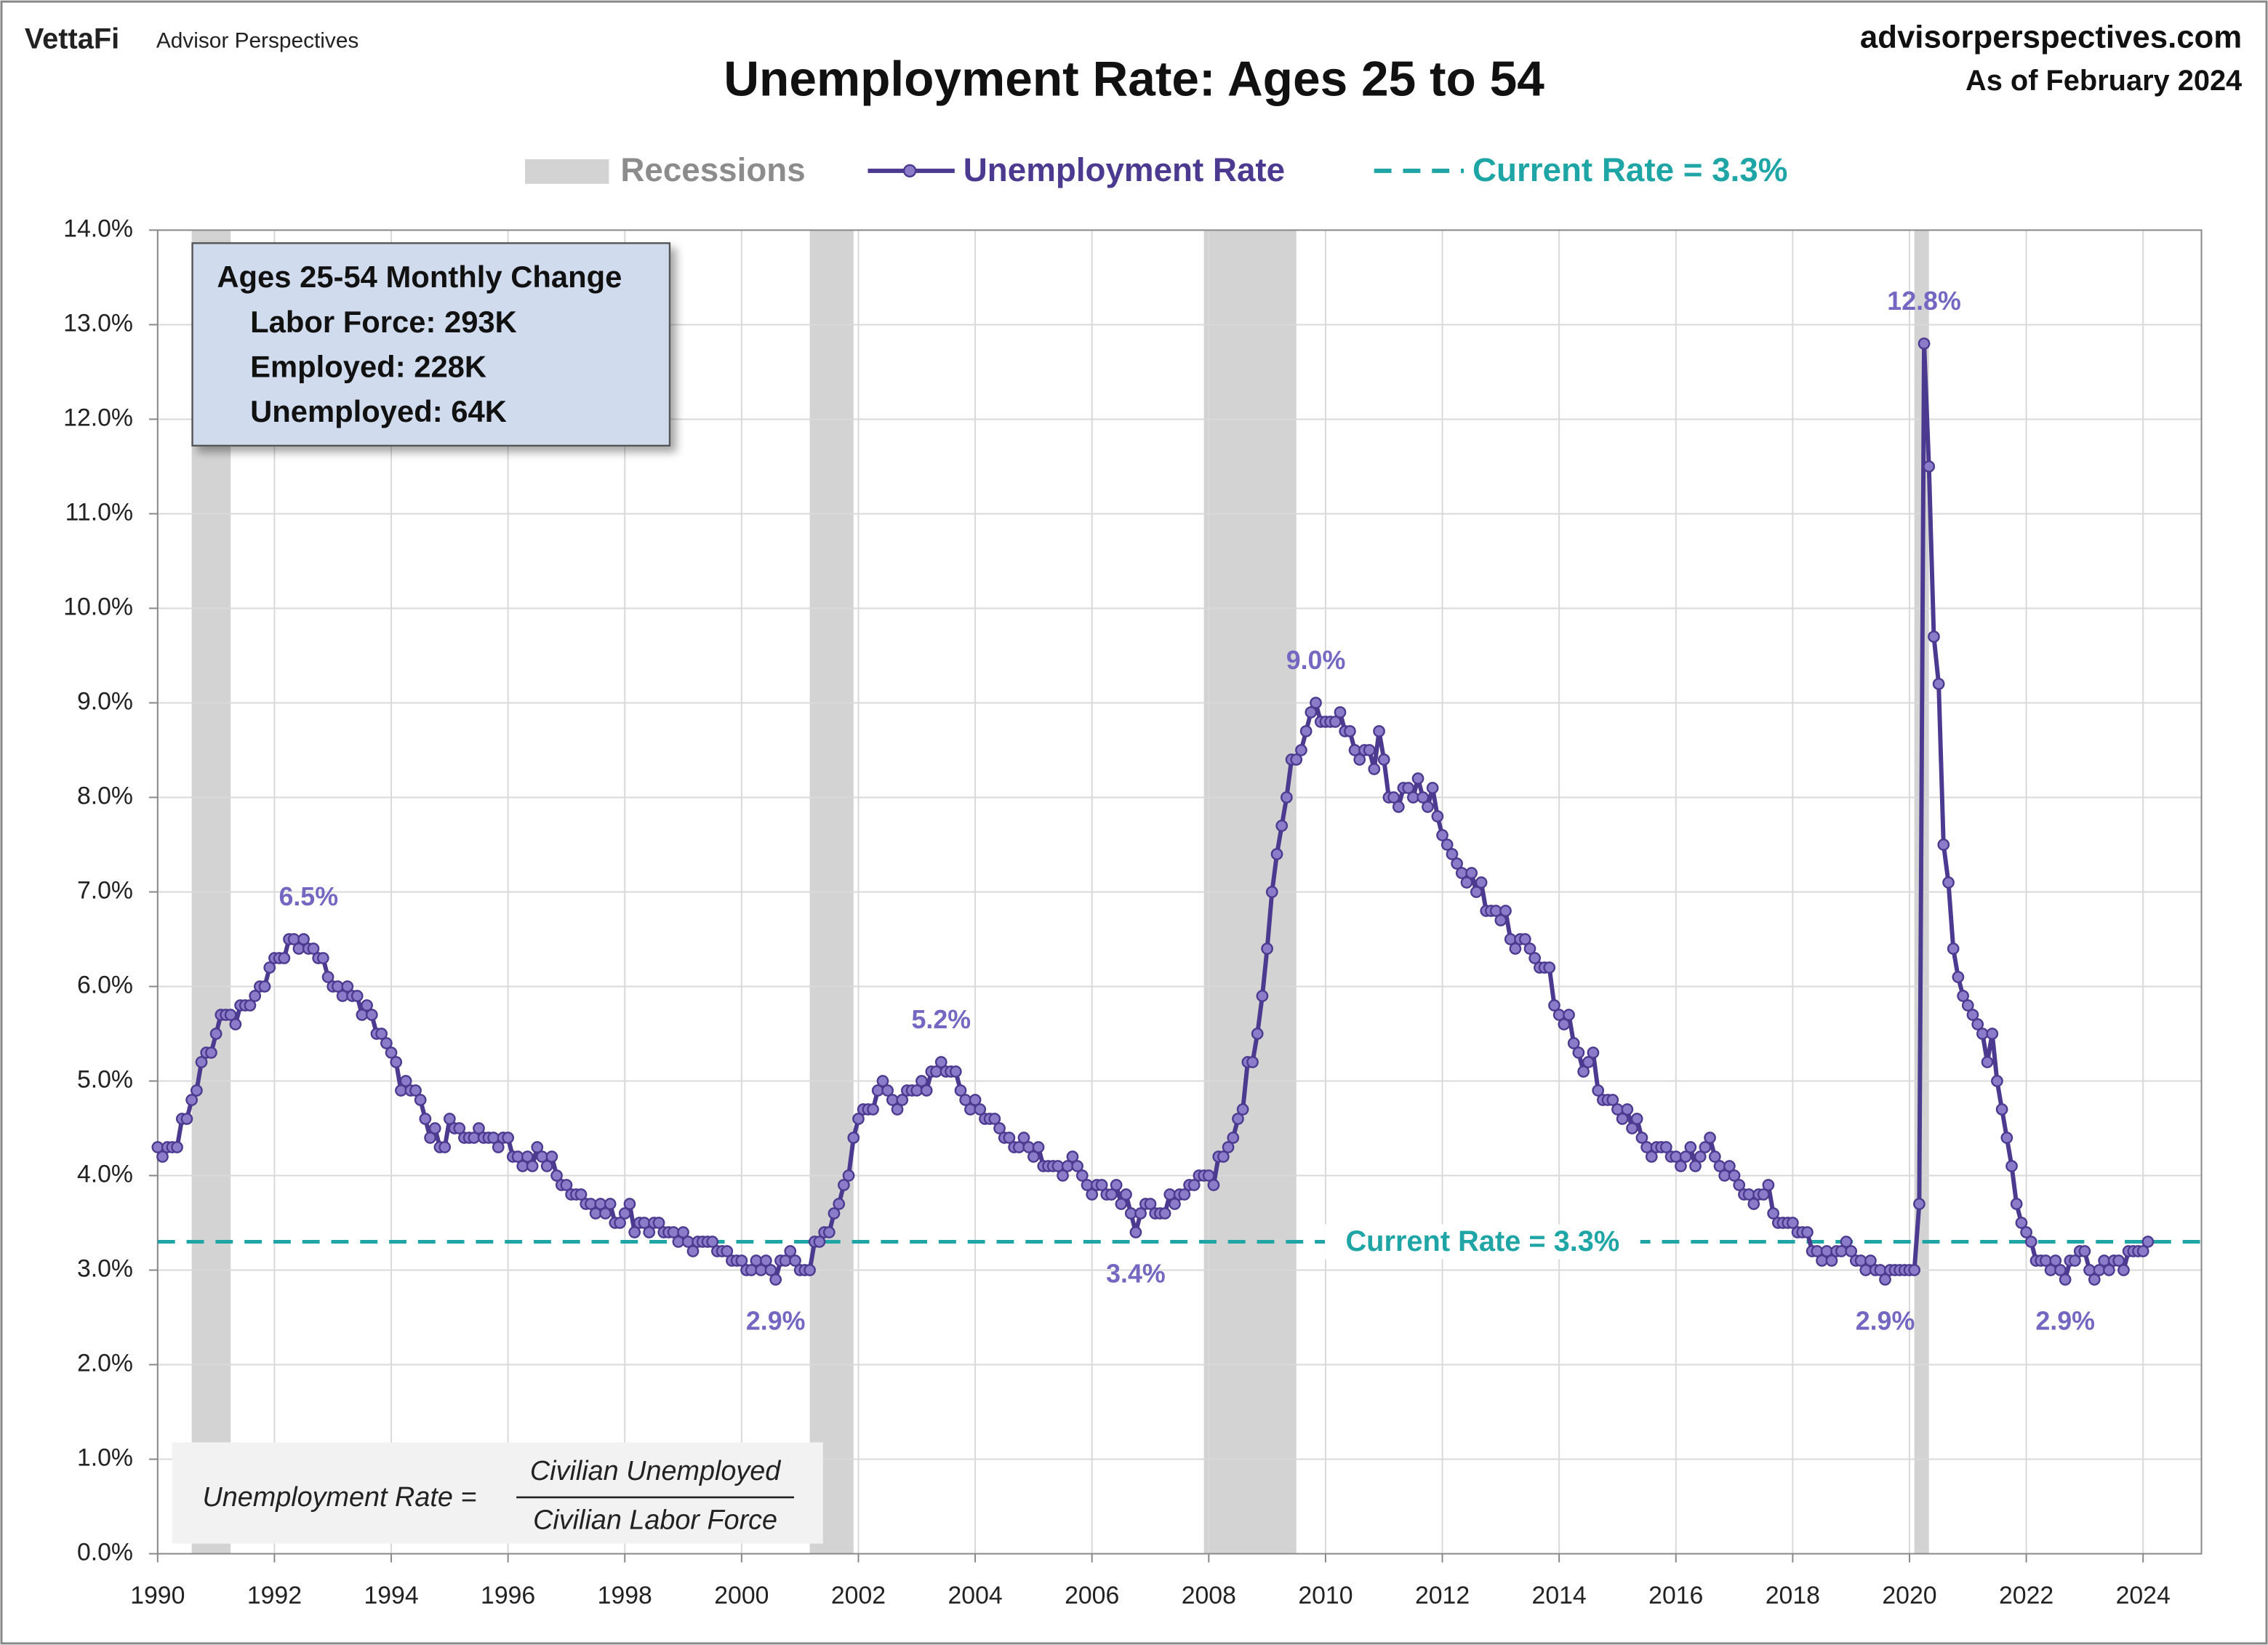  Describe the element at coordinates (712, 169) in the screenshot. I see `legend-label: Recessions` at that location.